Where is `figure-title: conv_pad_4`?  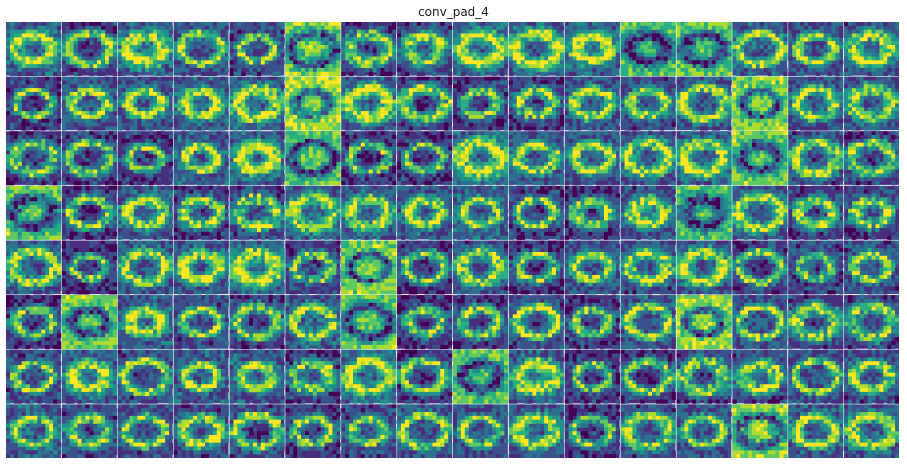
figure-title: conv_pad_4 is located at coordinates (453, 12).